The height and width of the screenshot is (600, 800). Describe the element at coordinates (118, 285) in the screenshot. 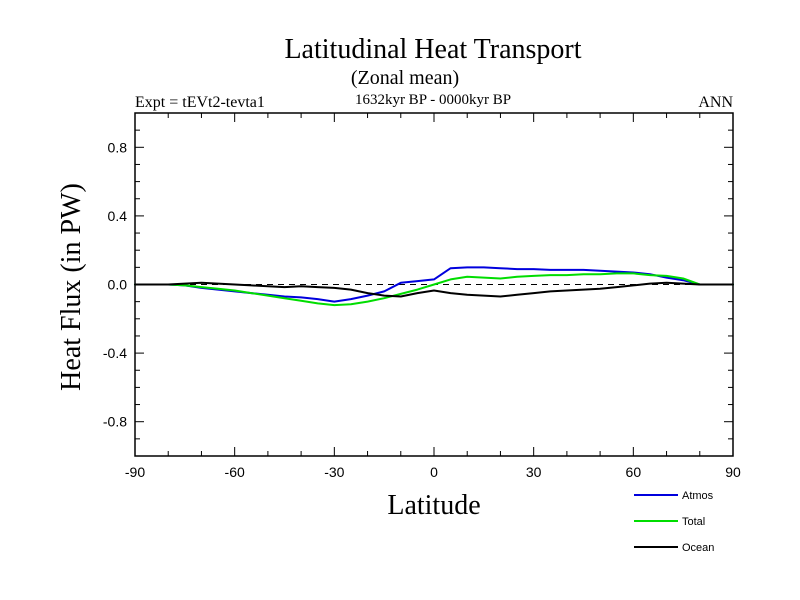

I see `y-tick-label: 0.0` at that location.